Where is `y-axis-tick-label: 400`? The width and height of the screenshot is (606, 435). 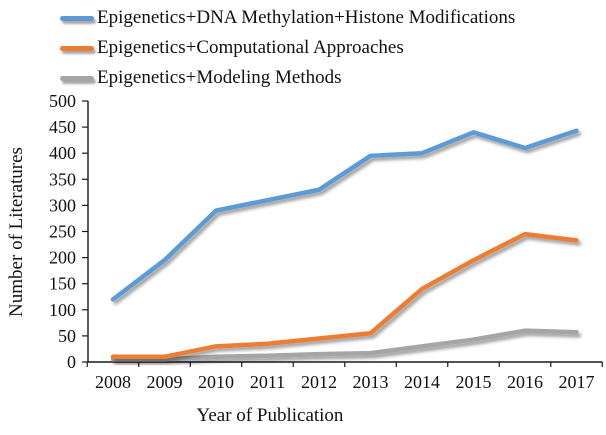 y-axis-tick-label: 400 is located at coordinates (62, 153).